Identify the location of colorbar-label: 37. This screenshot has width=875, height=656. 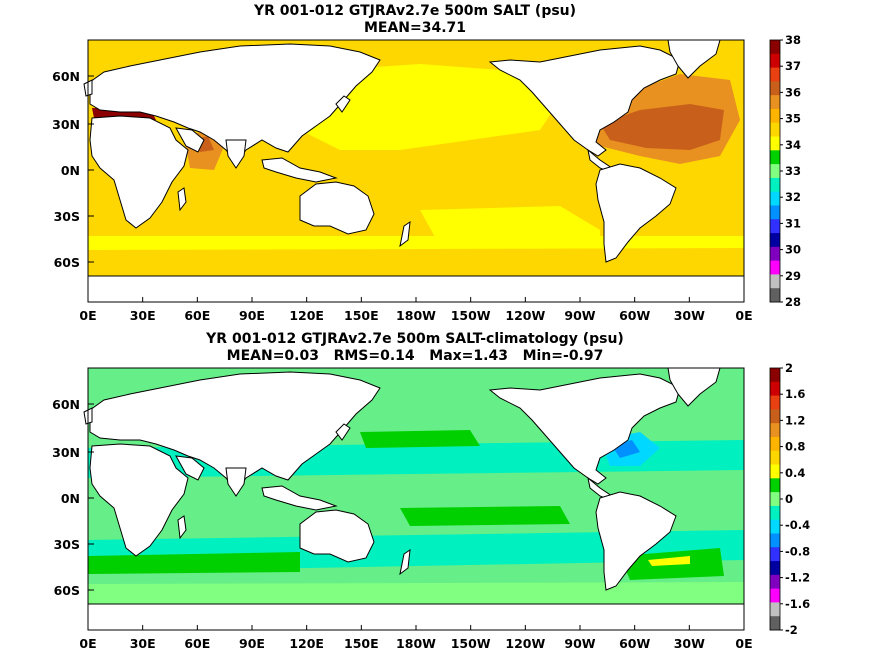
(793, 66).